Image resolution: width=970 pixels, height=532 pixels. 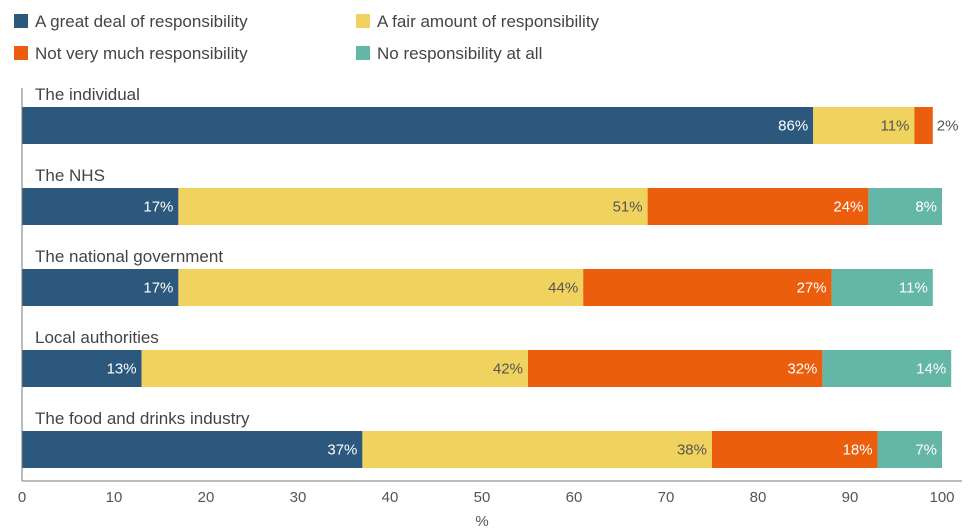 What do you see at coordinates (941, 497) in the screenshot?
I see `x-tick-label-11: 100` at bounding box center [941, 497].